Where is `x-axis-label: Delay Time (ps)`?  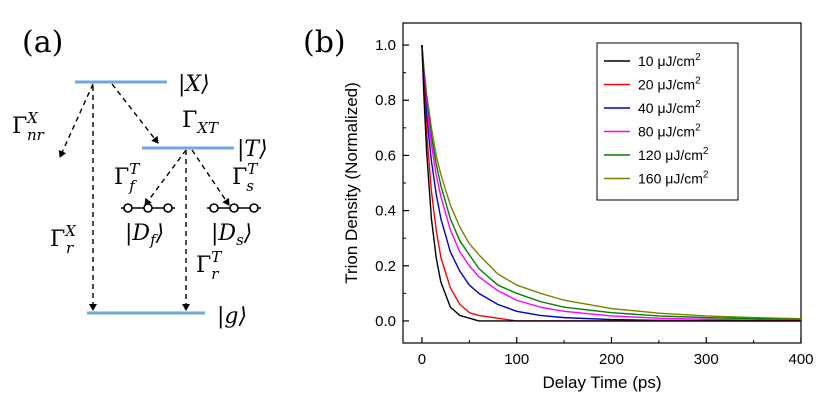 x-axis-label: Delay Time (ps) is located at coordinates (601, 382).